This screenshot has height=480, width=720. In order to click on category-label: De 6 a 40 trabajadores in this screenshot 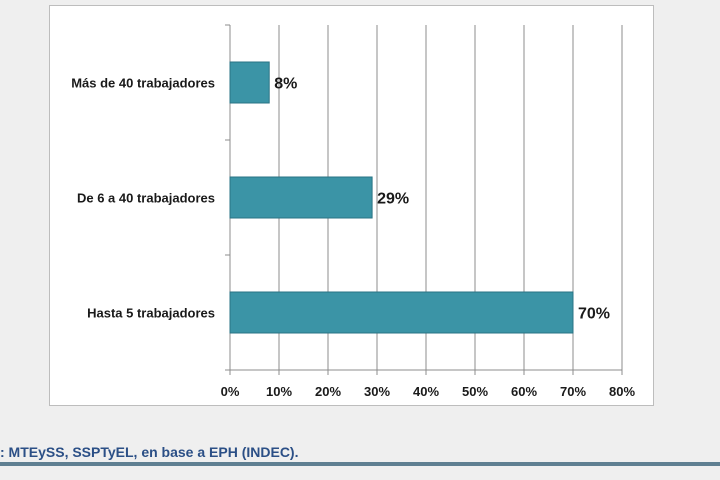, I will do `click(146, 198)`.